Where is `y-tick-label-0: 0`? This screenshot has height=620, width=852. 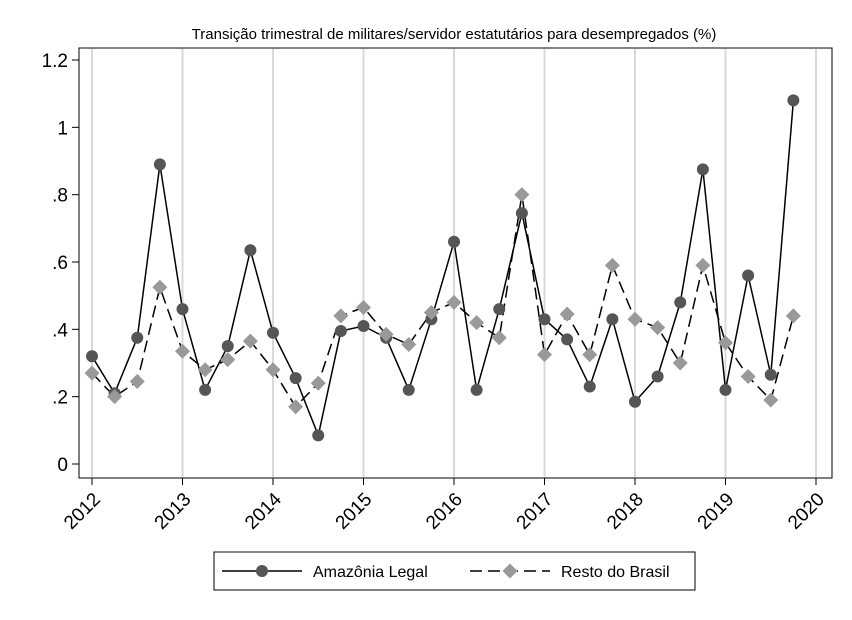
y-tick-label-0: 0 is located at coordinates (62, 465).